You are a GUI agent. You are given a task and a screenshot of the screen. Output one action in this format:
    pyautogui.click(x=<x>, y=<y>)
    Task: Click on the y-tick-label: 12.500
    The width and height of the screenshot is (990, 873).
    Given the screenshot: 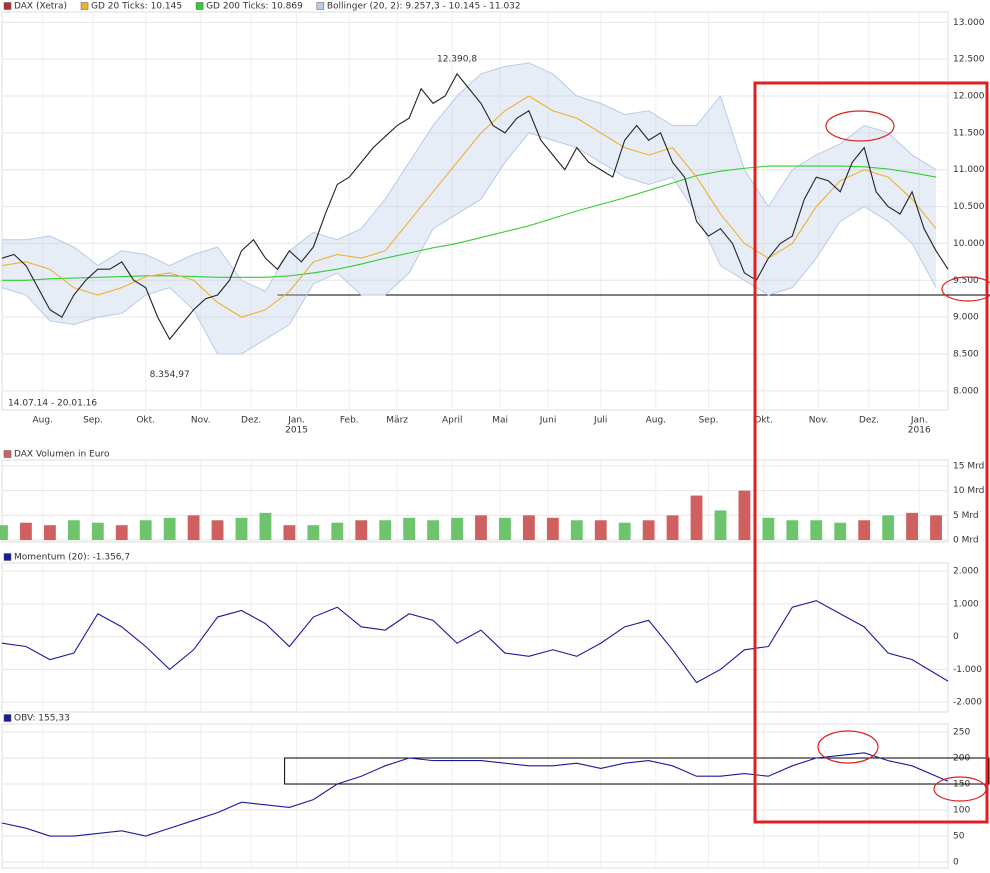 What is the action you would take?
    pyautogui.click(x=969, y=60)
    